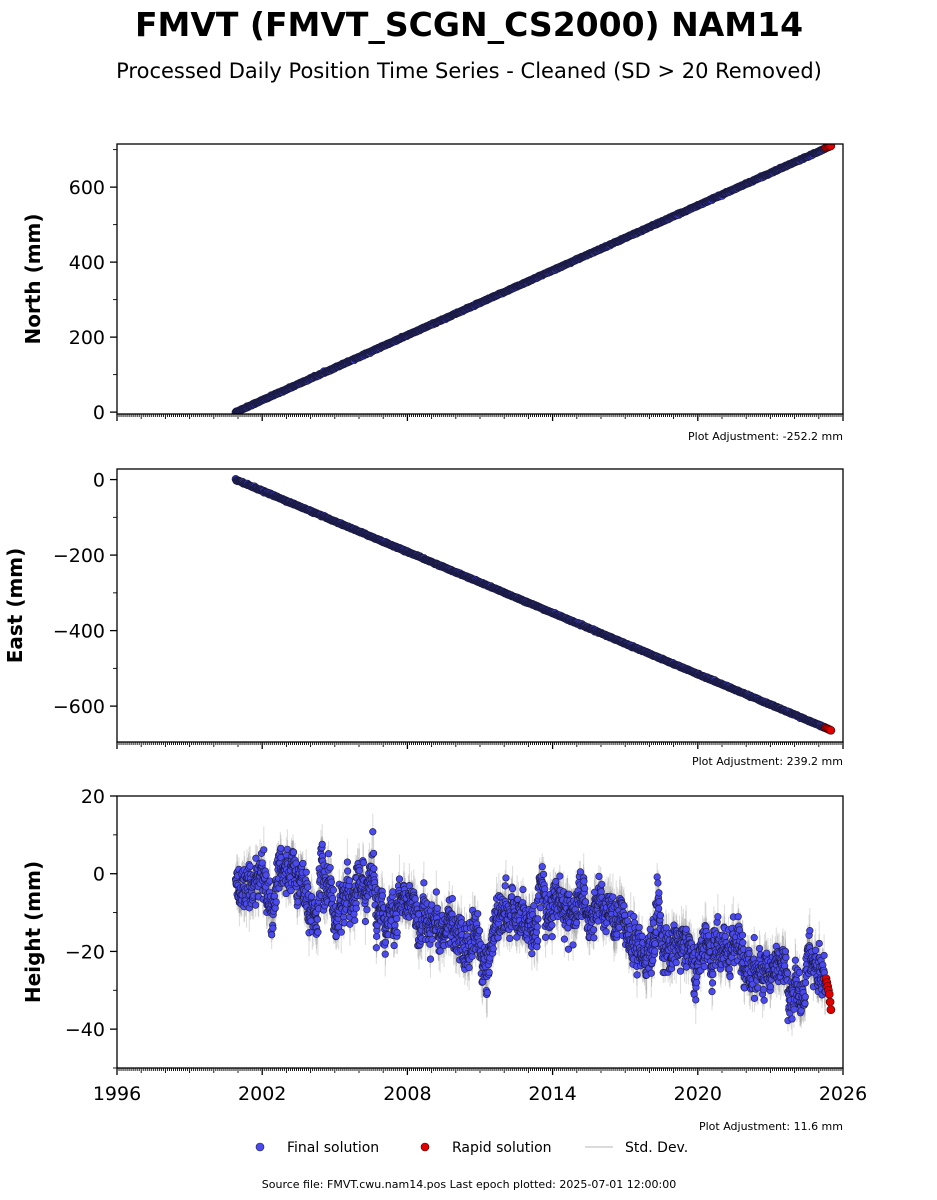 The height and width of the screenshot is (1200, 937). What do you see at coordinates (87, 188) in the screenshot?
I see `y-tick-label: 600` at bounding box center [87, 188].